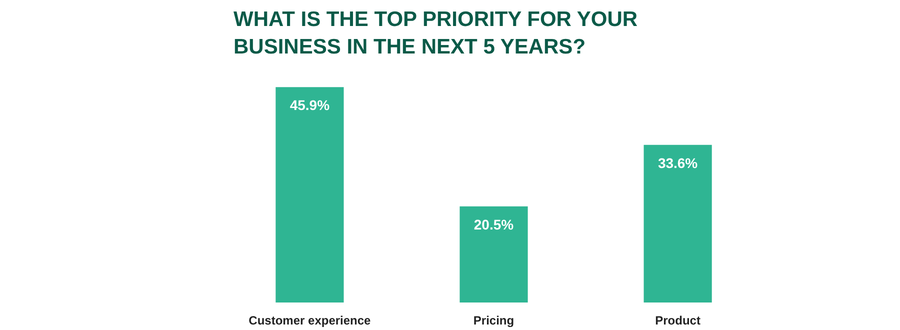 The image size is (900, 330). I want to click on x-tick-label: Product, so click(677, 321).